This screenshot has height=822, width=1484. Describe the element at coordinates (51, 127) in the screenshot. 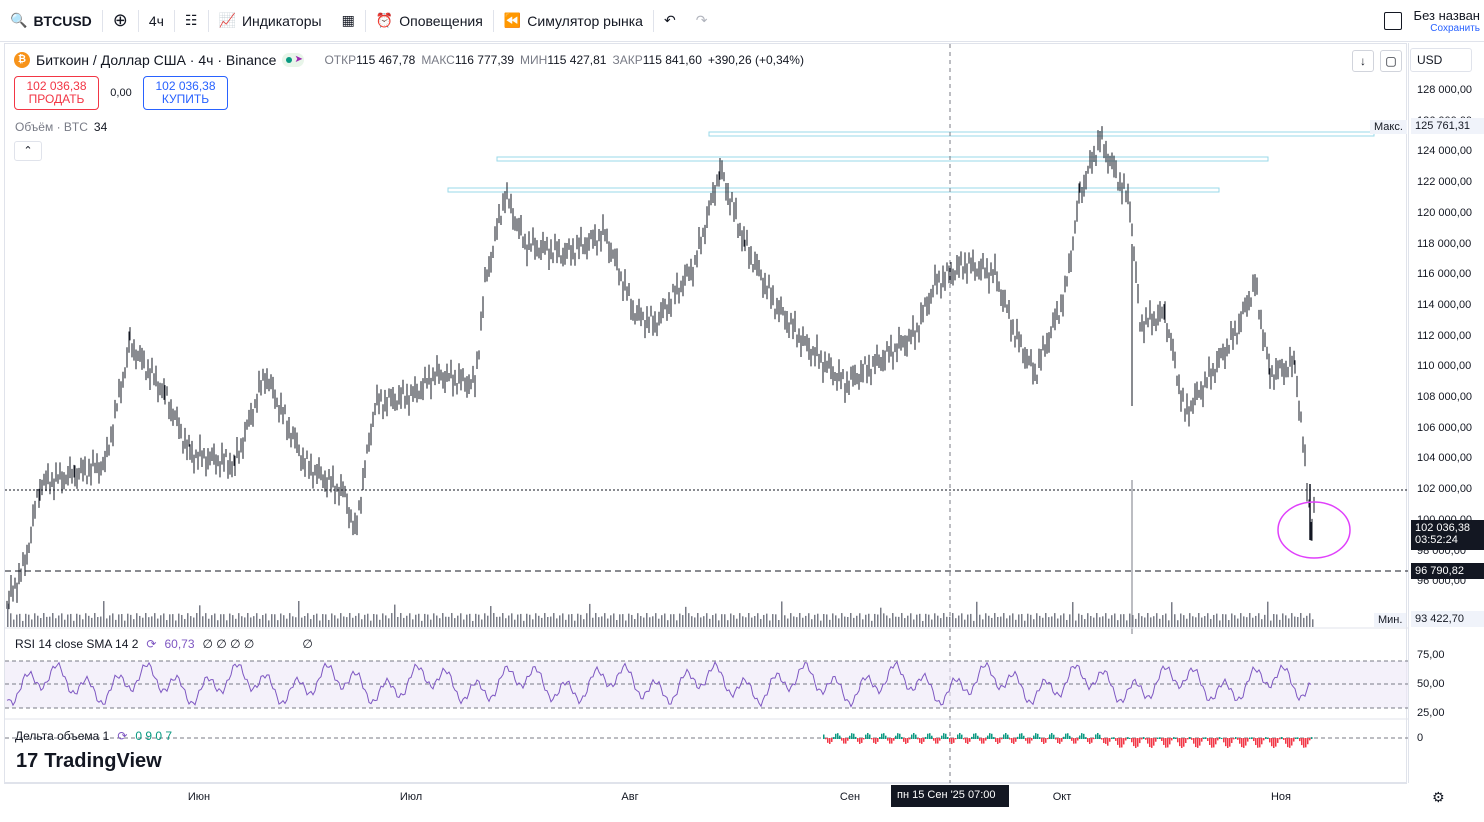

I see `volume-label: Объём · BTC` at that location.